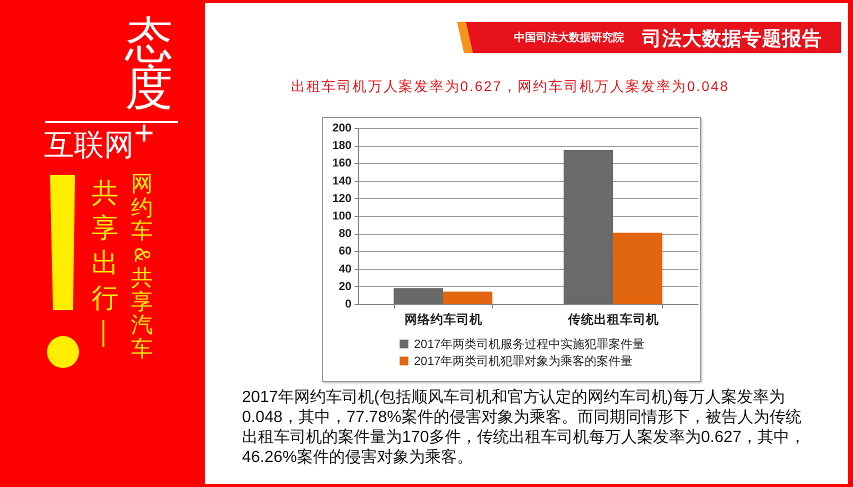 This screenshot has height=487, width=853. What do you see at coordinates (345, 269) in the screenshot?
I see `y-tick-label: 40` at bounding box center [345, 269].